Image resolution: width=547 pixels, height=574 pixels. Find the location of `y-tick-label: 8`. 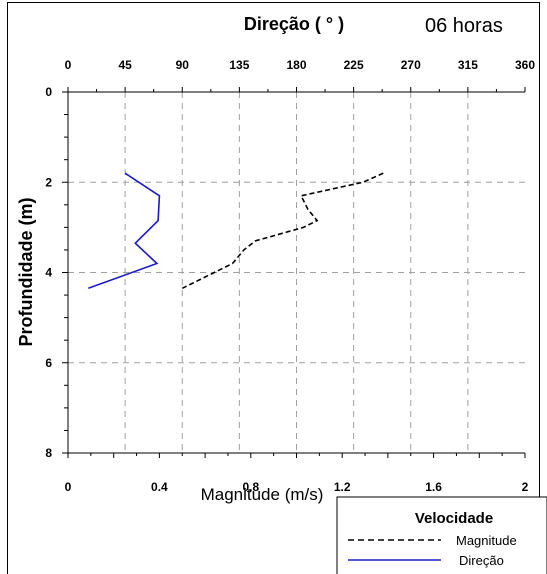

y-tick-label: 8 is located at coordinates (48, 453).